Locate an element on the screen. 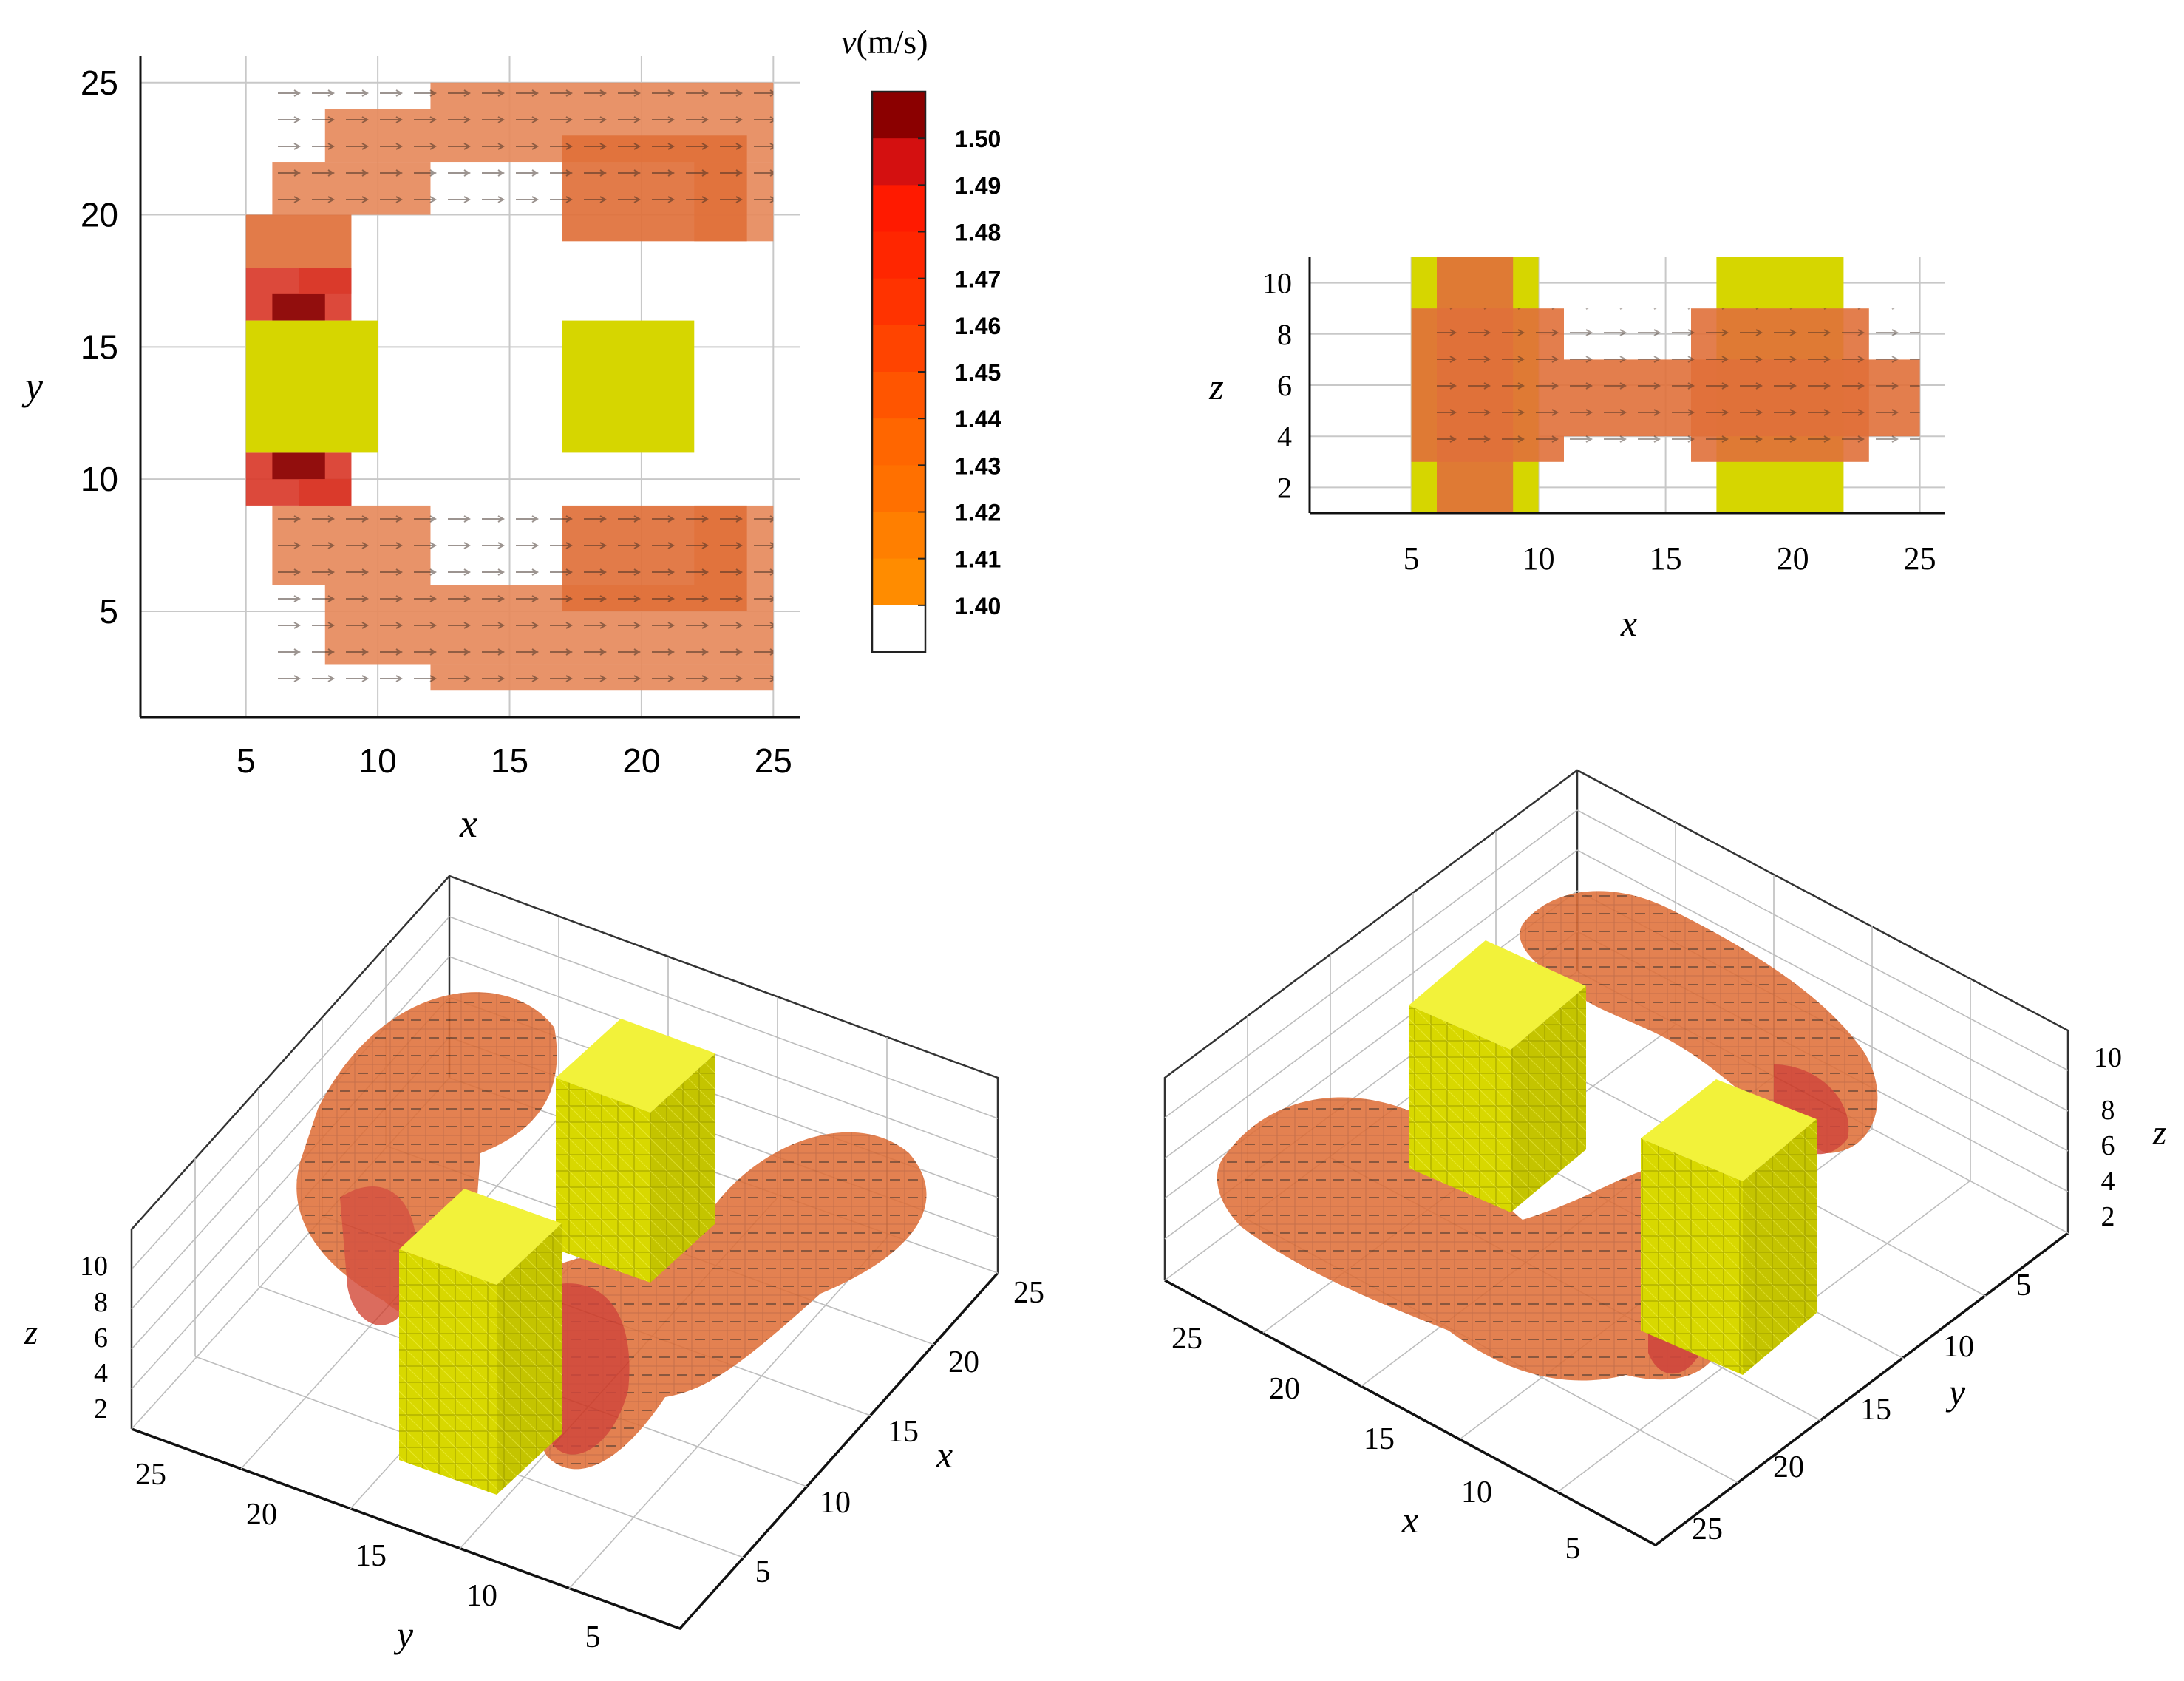  building-right is located at coordinates (628, 386).